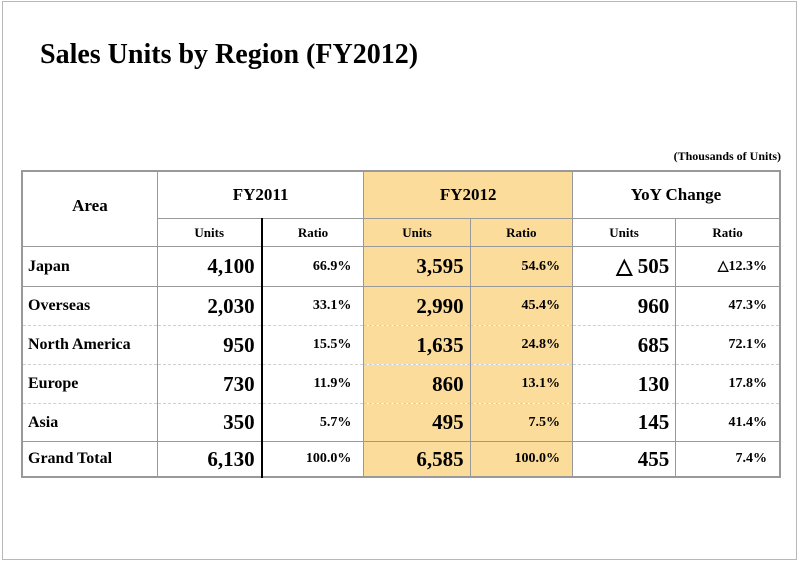 The image size is (800, 565). Describe the element at coordinates (676, 195) in the screenshot. I see `column-group-yoy-change: YoY Change` at that location.